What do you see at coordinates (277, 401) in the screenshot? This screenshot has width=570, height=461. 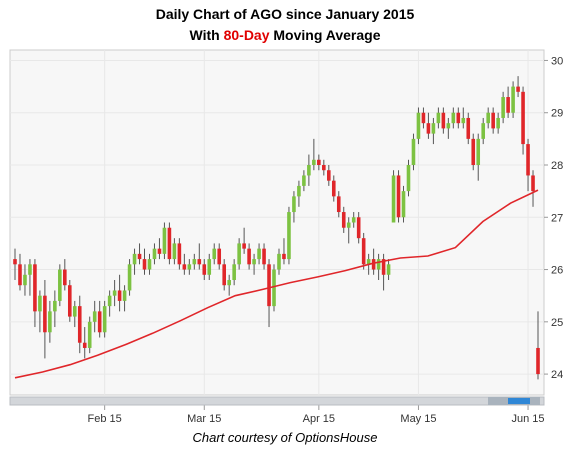 I see `scrollbar` at bounding box center [277, 401].